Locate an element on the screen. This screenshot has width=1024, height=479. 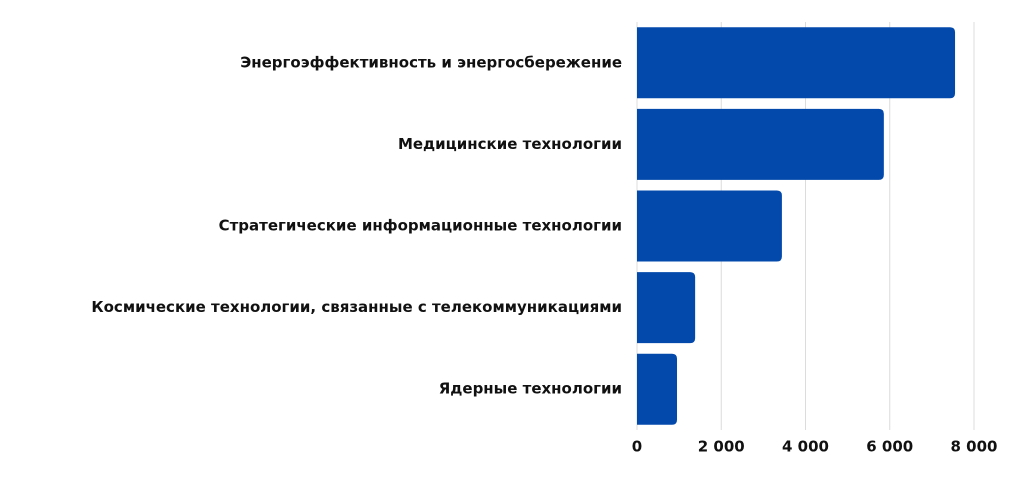
y-tick-label: Стратегические информационные технологии is located at coordinates (420, 226).